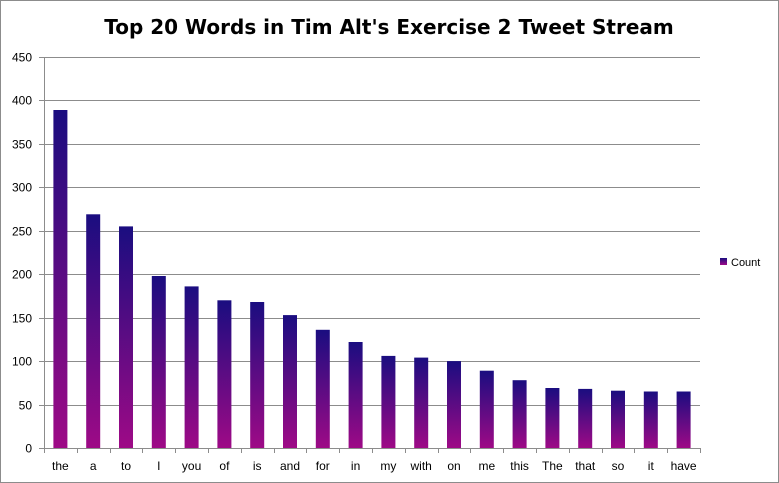  I want to click on x-tick-label: you, so click(191, 466).